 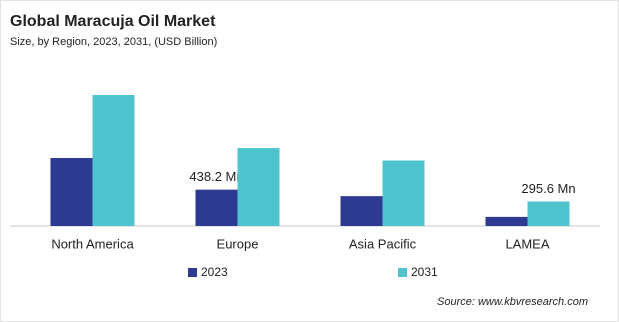 I want to click on legend-label: 2023, so click(x=214, y=272).